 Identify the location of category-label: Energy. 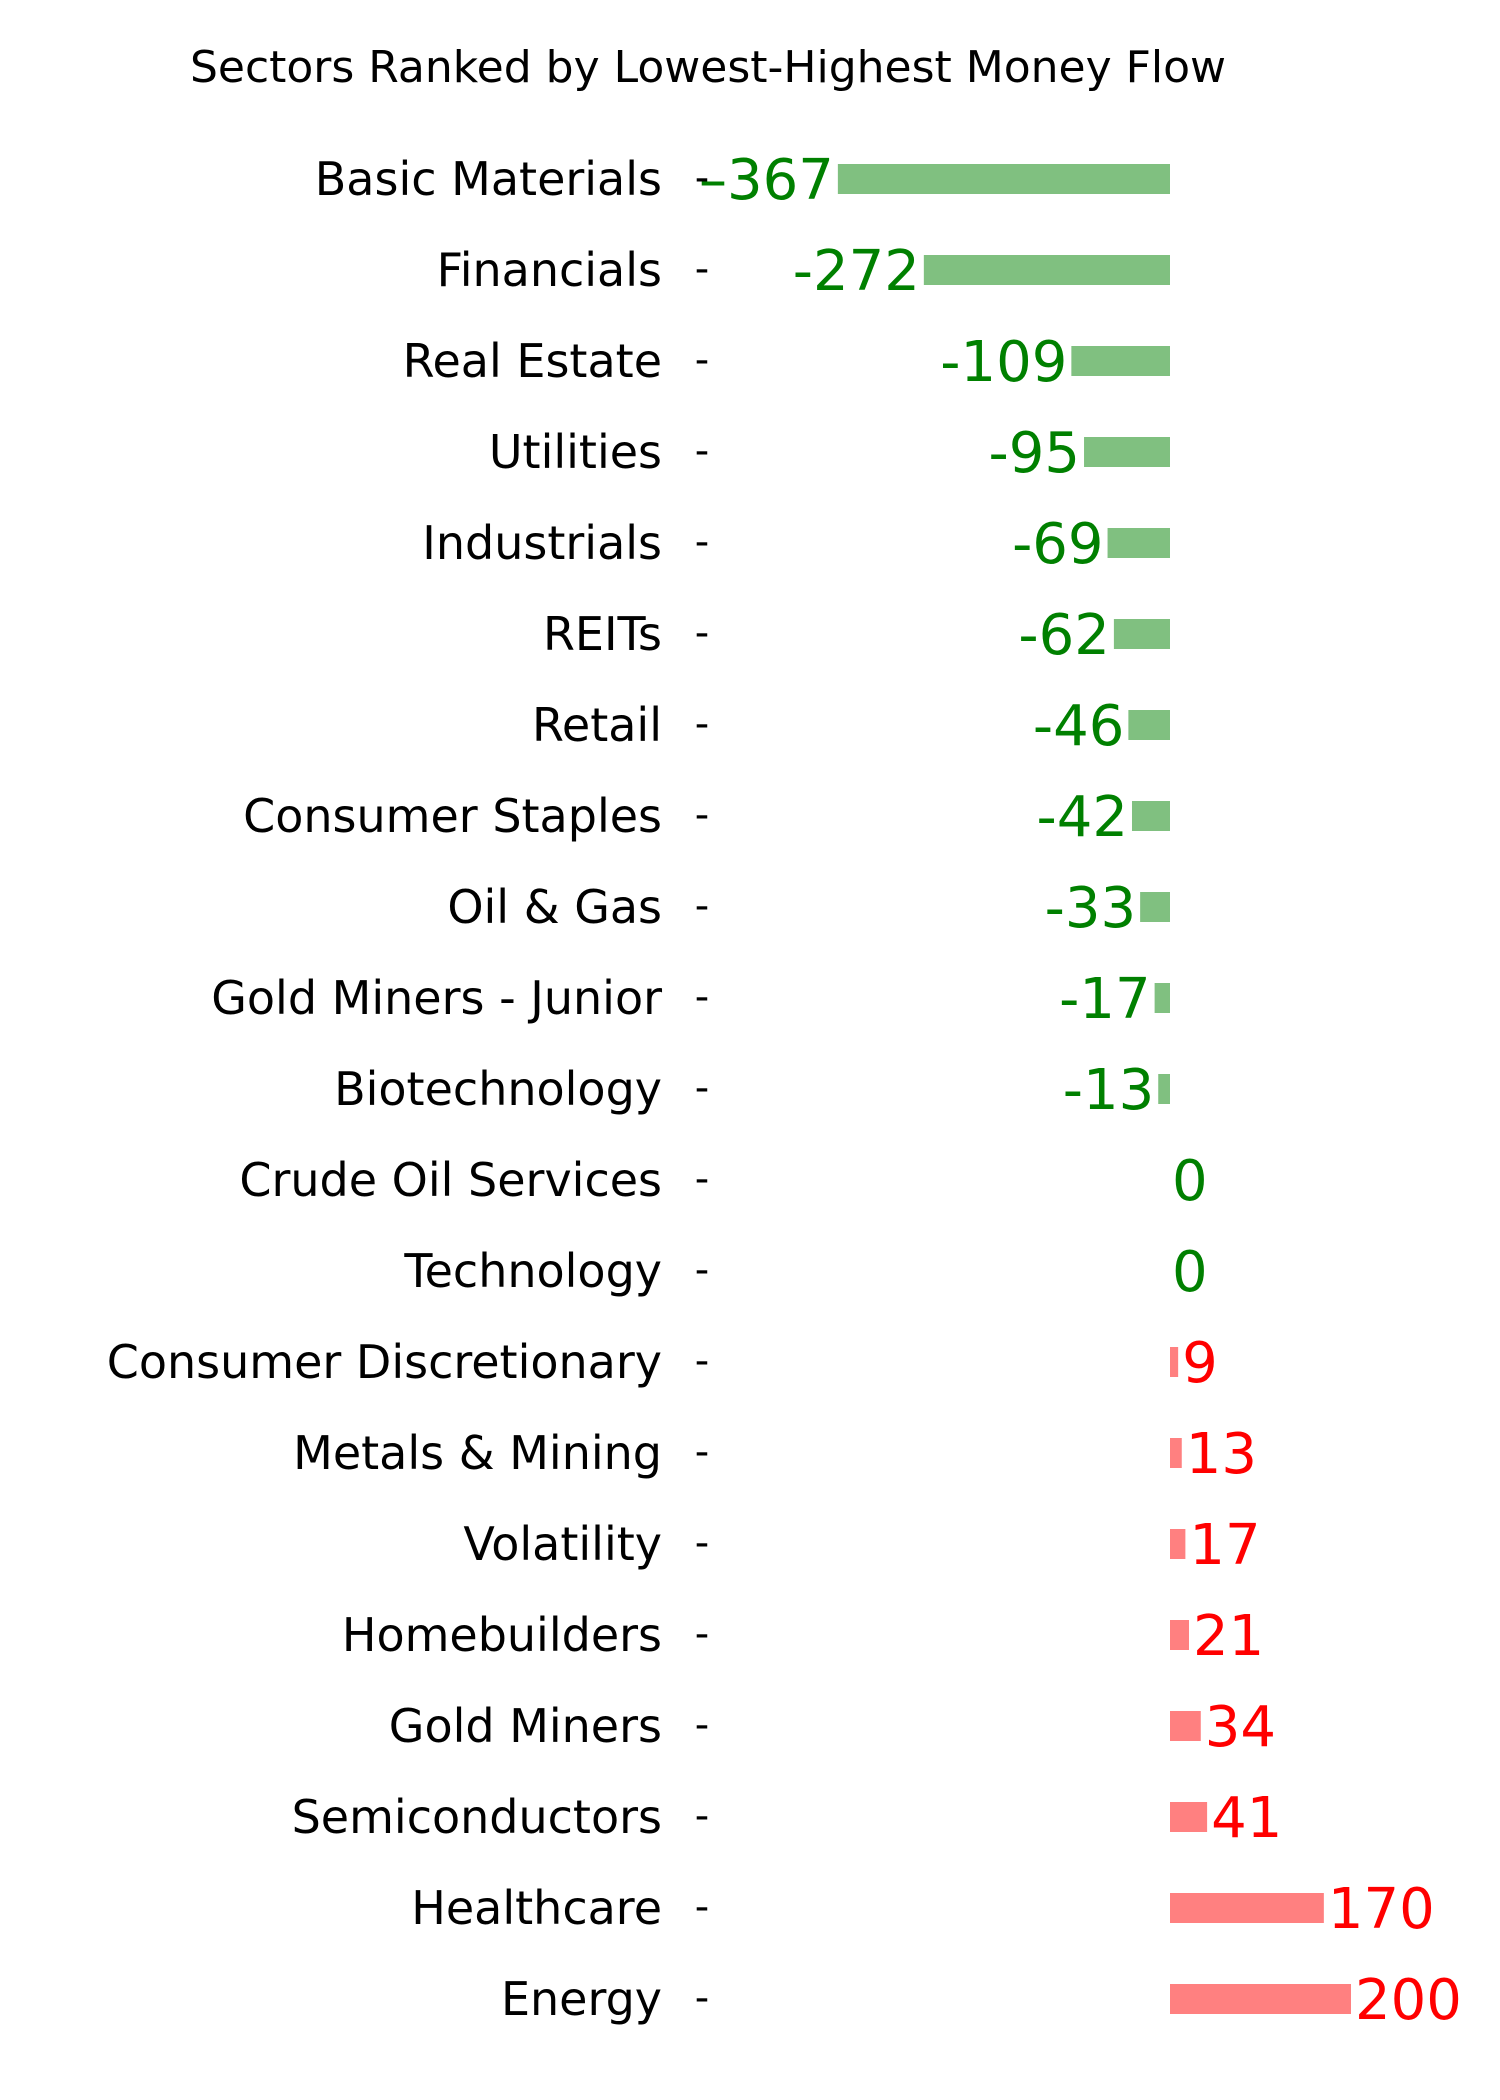
(581, 1999).